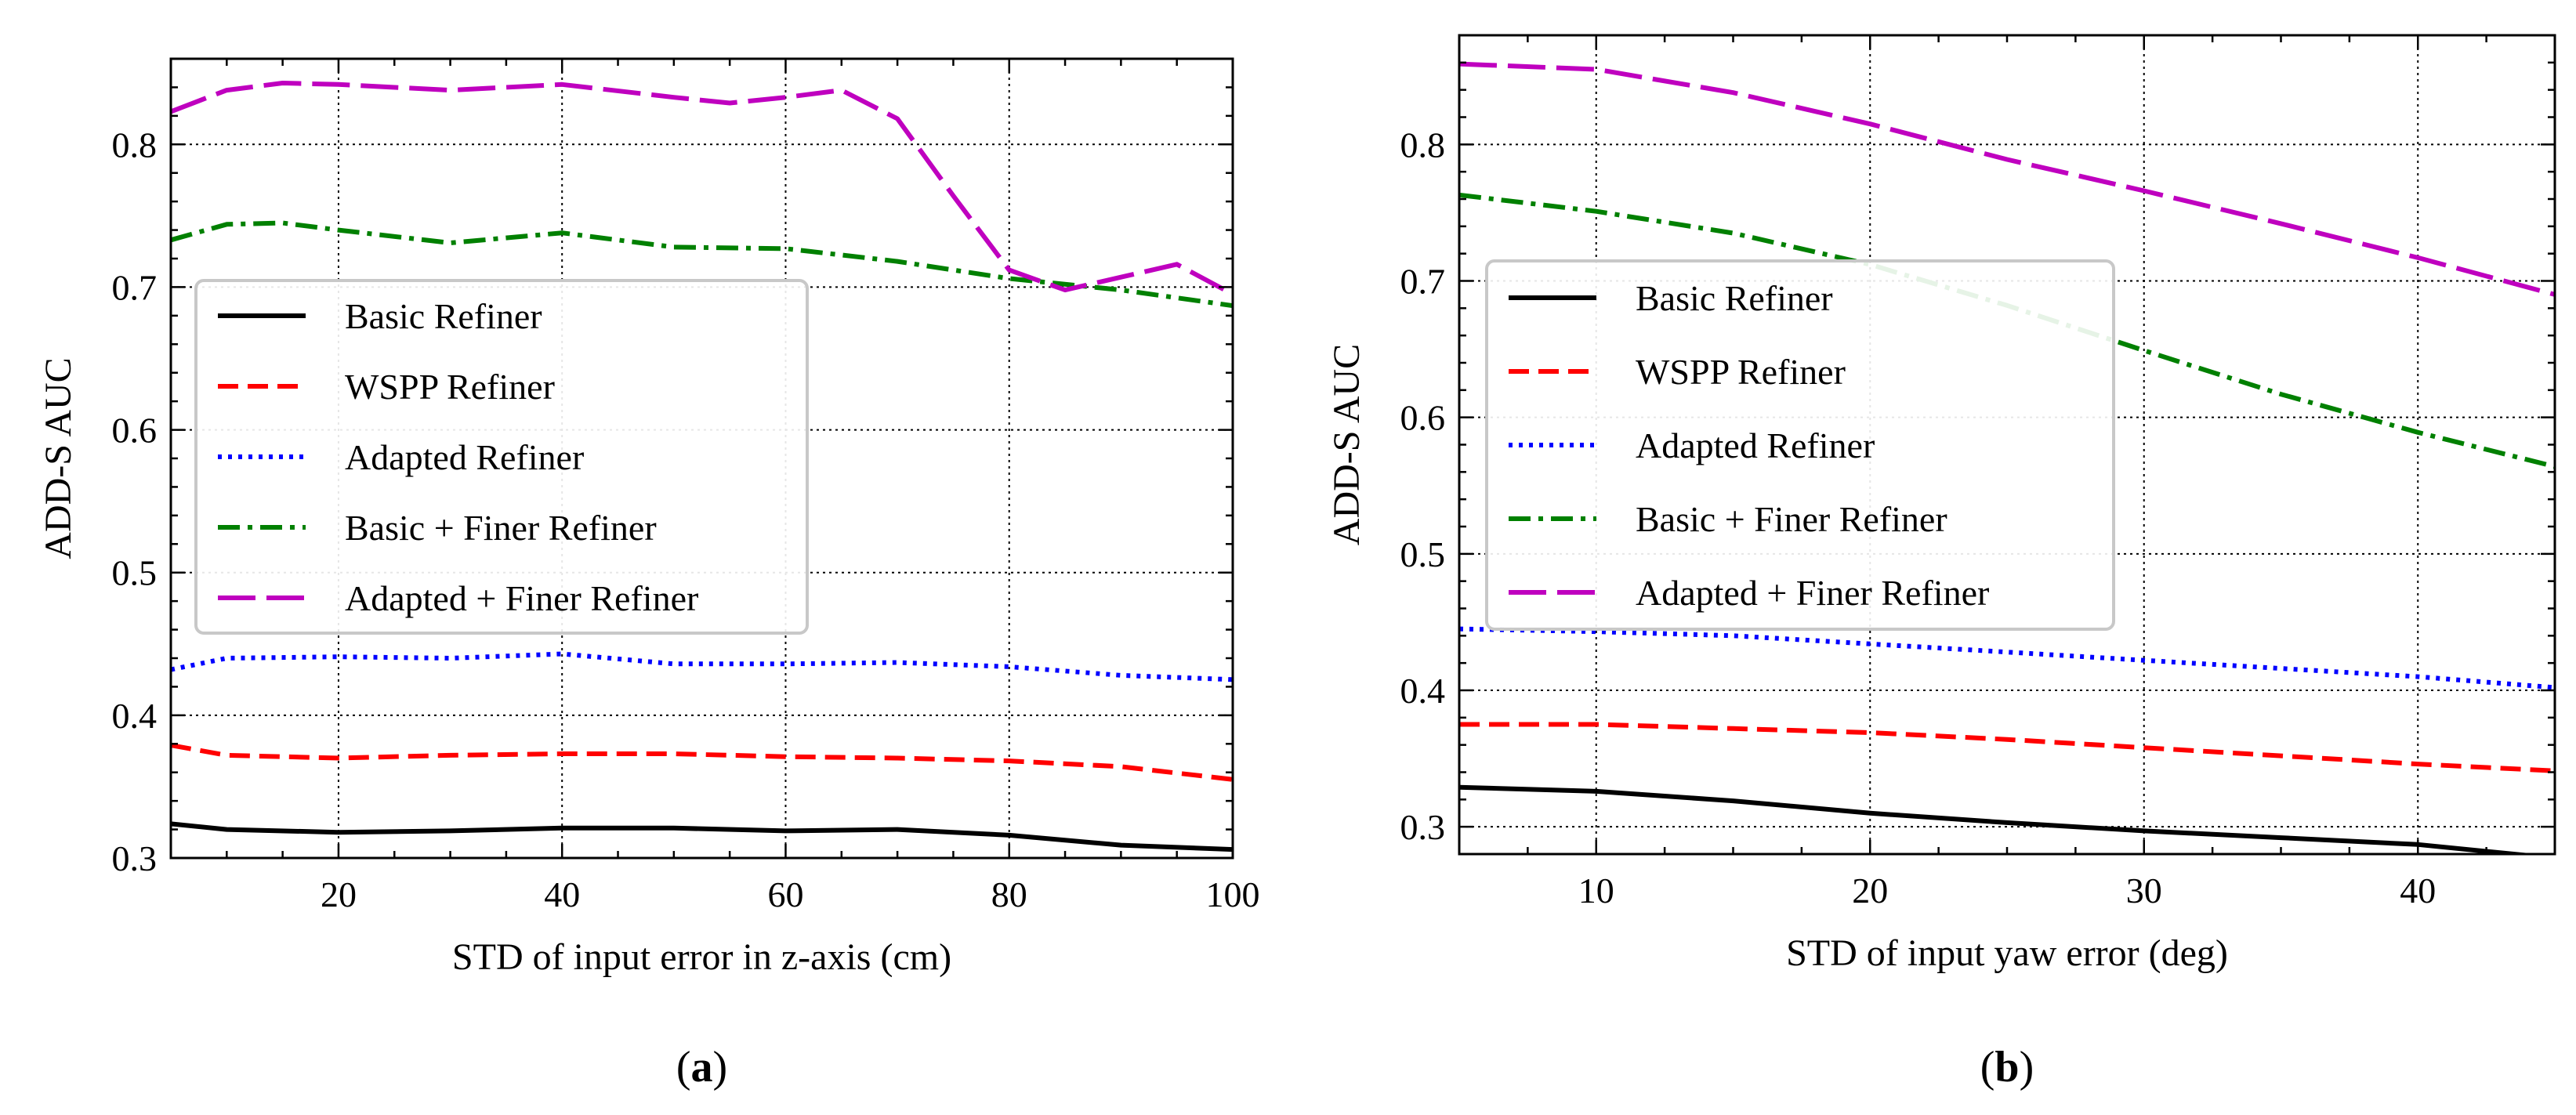  Describe the element at coordinates (2007, 953) in the screenshot. I see `x-axis-label: STD of input yaw error (deg)` at that location.